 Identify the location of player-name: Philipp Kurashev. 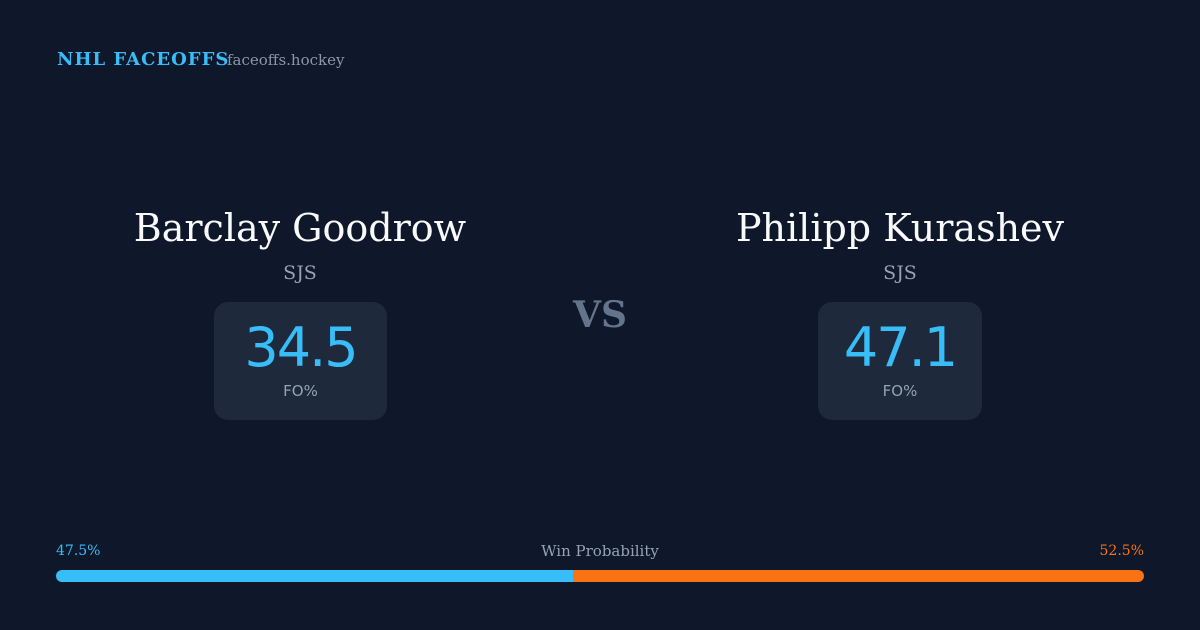
(899, 228).